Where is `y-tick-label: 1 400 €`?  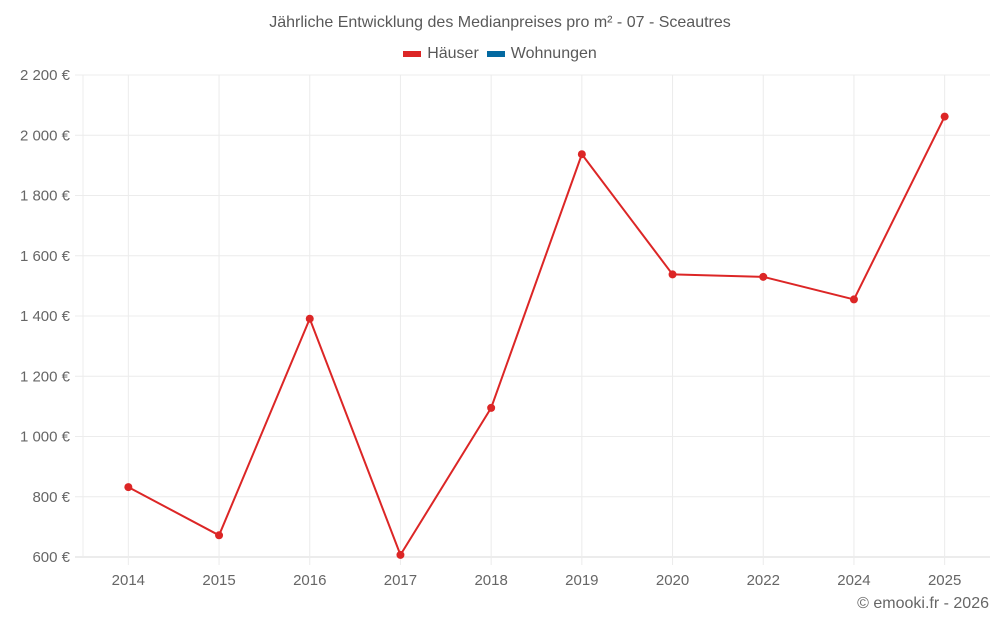
y-tick-label: 1 400 € is located at coordinates (45, 316).